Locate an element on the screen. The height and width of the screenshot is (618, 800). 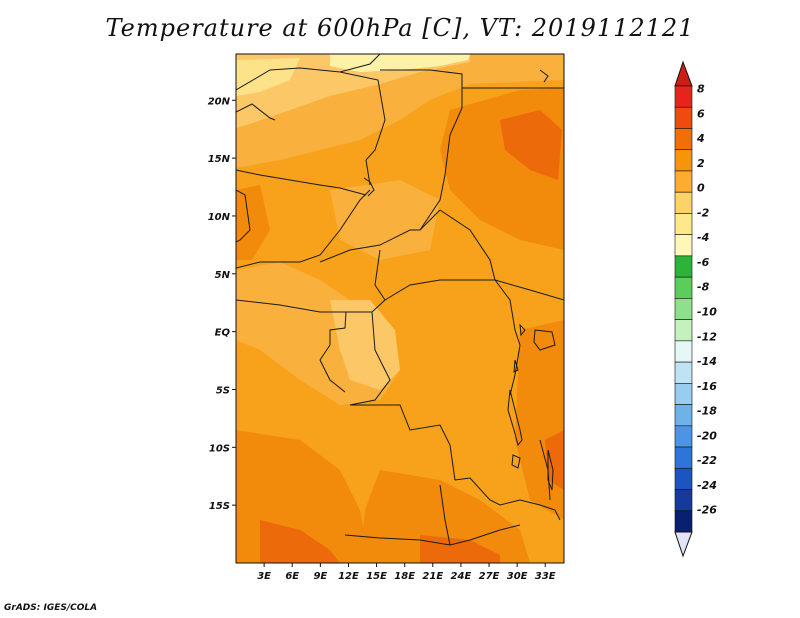
border-niger-chad is located at coordinates (362, 128).